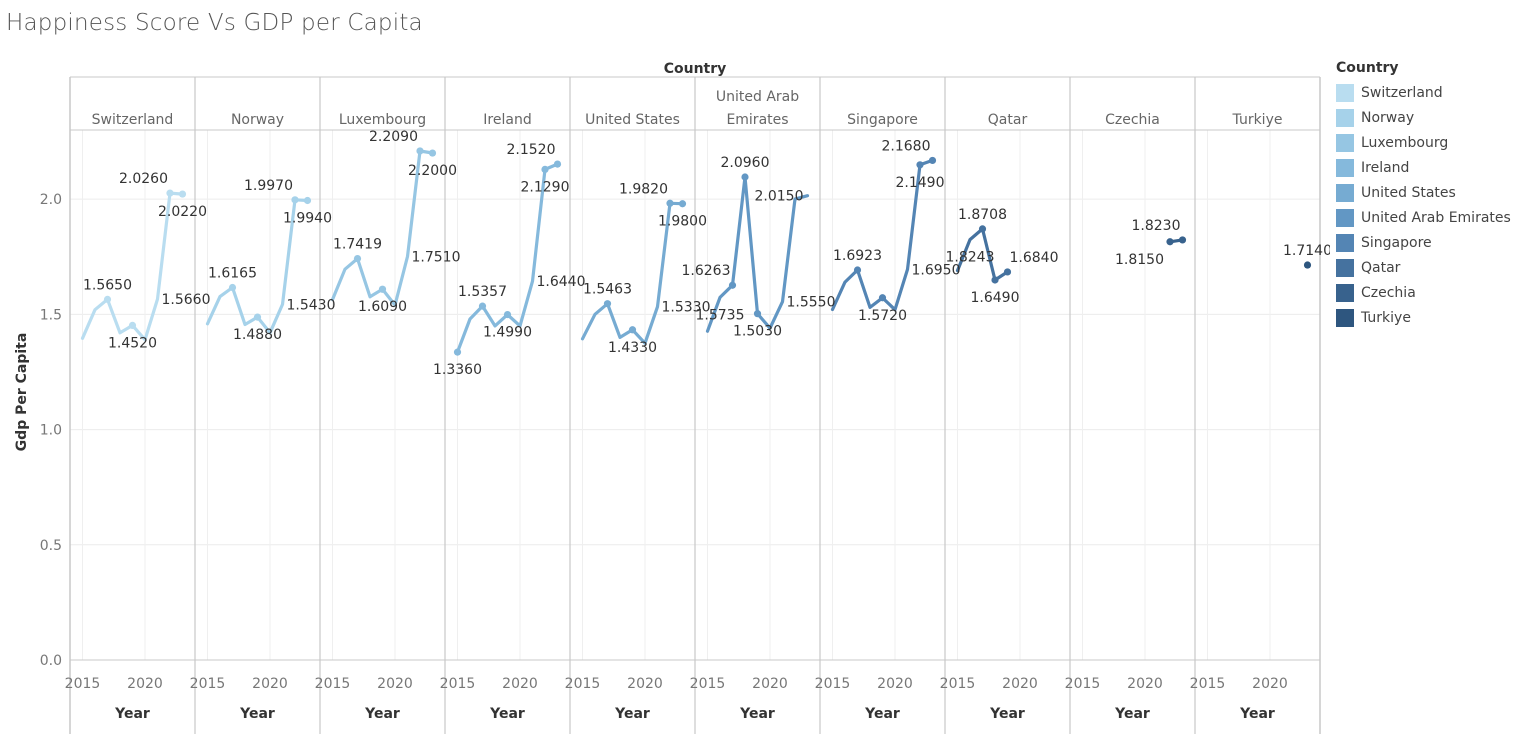  I want to click on legend-label: Turkiye, so click(1386, 317).